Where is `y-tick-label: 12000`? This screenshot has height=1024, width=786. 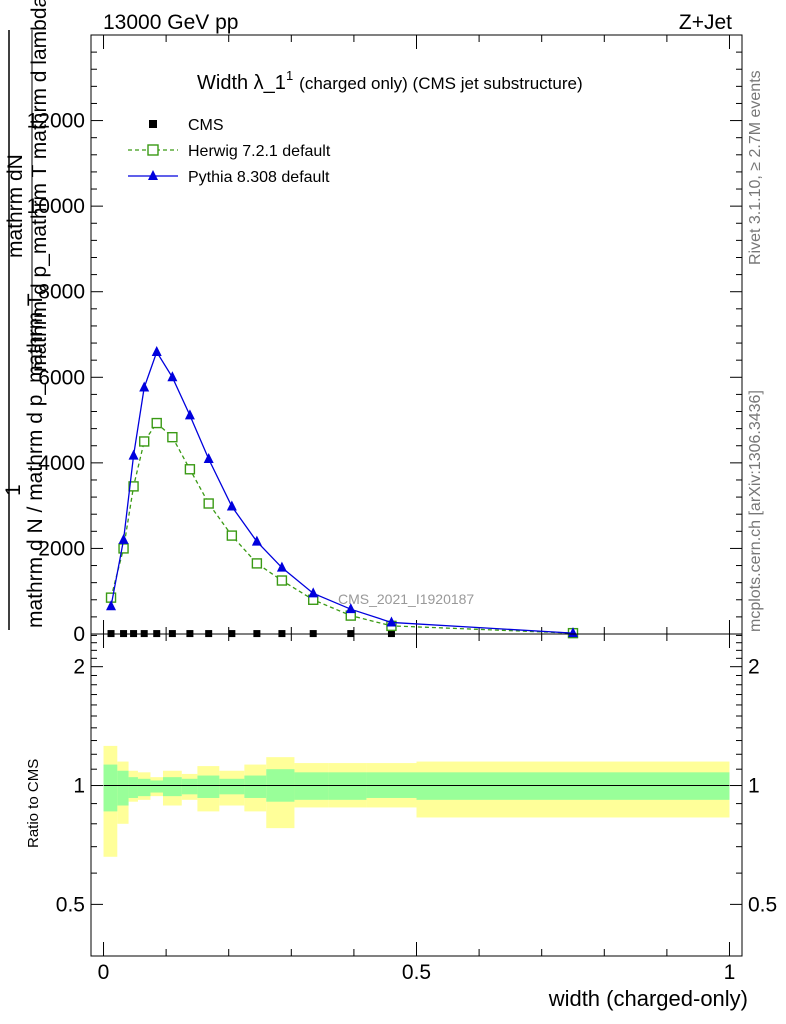
y-tick-label: 12000 is located at coordinates (56, 121).